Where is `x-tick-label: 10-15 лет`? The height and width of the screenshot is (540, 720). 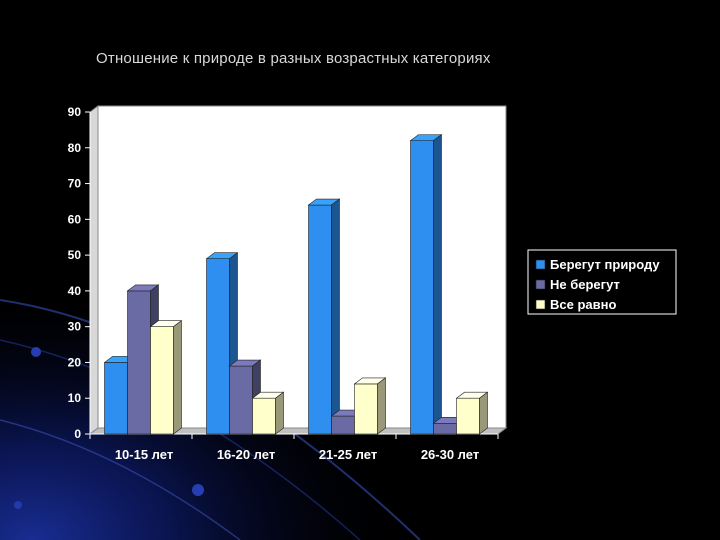
x-tick-label: 10-15 лет is located at coordinates (144, 454).